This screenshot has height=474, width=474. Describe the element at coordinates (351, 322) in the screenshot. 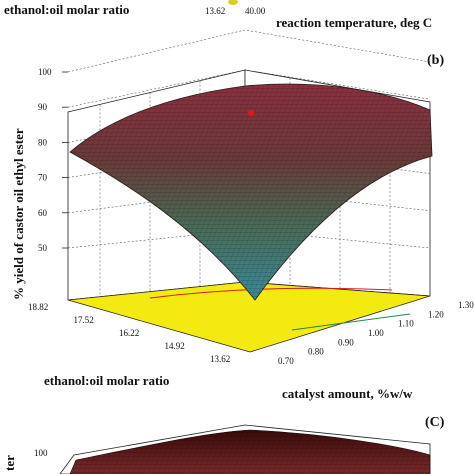

I see `panel-b-floor-contour-green` at that location.